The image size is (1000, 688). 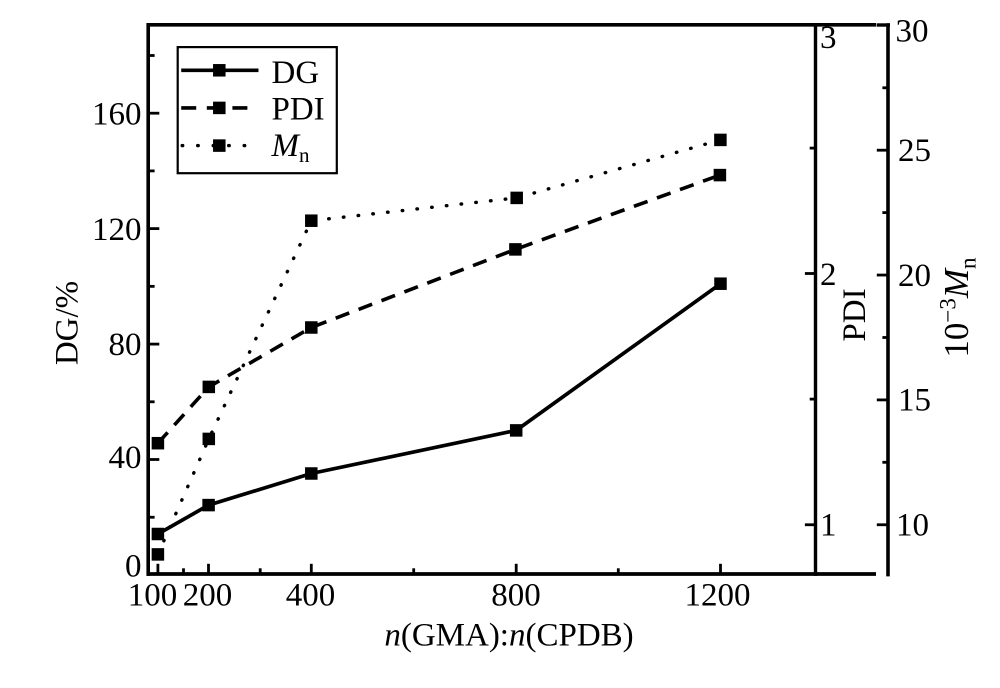 What do you see at coordinates (828, 526) in the screenshot?
I see `svg-text: 1` at bounding box center [828, 526].